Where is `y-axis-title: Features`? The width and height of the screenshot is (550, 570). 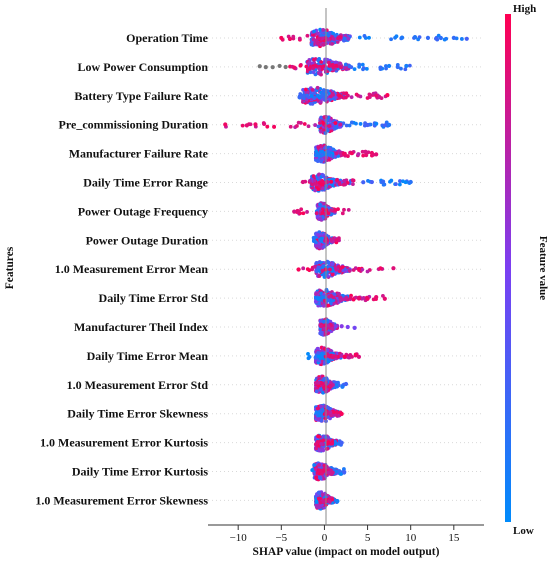
y-axis-title: Features is located at coordinates (10, 267).